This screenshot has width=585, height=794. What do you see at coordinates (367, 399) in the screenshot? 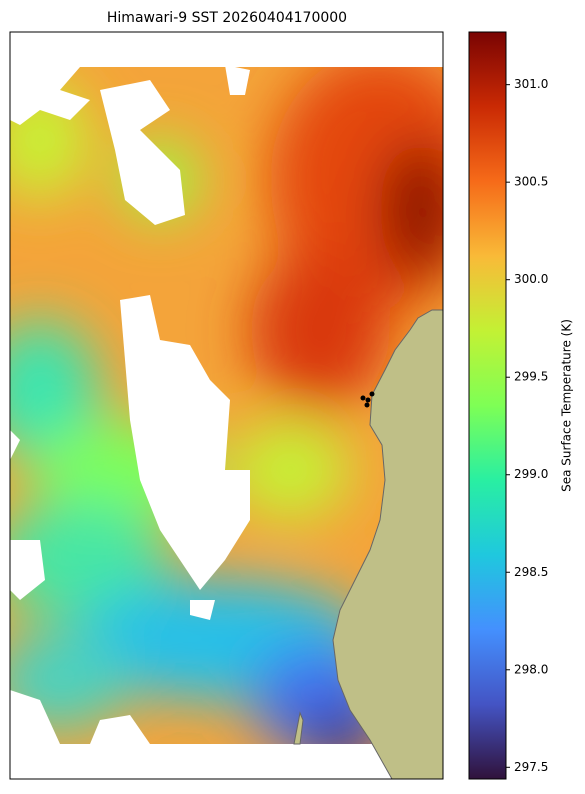
I see `markers` at bounding box center [367, 399].